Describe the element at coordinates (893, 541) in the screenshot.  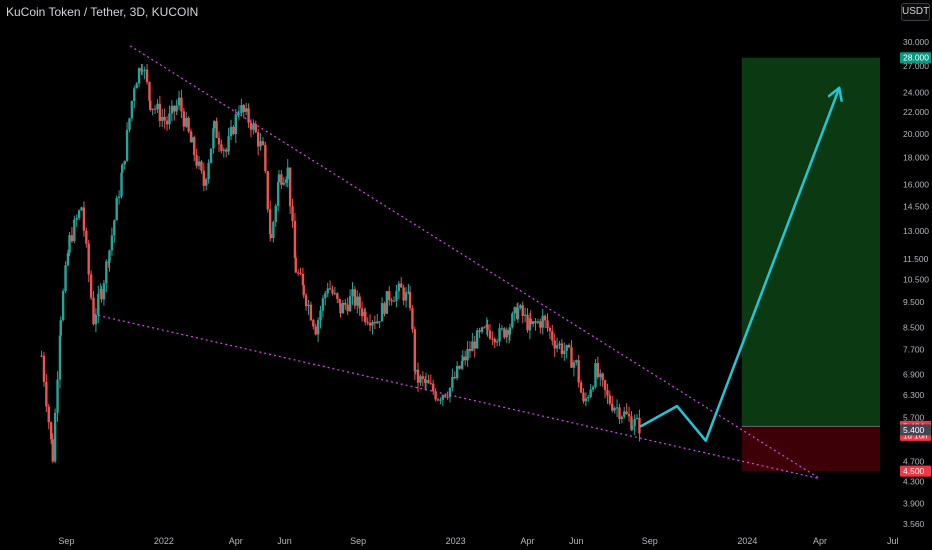
I see `x-tick-label: Jul` at that location.